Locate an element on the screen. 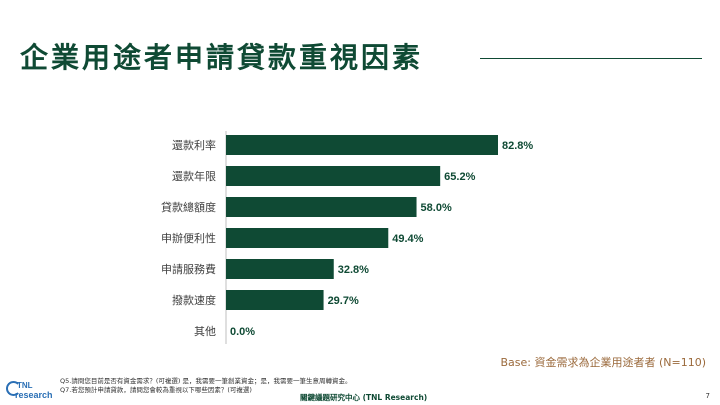 This screenshot has width=720, height=405. data-label: 0.0% is located at coordinates (242, 332).